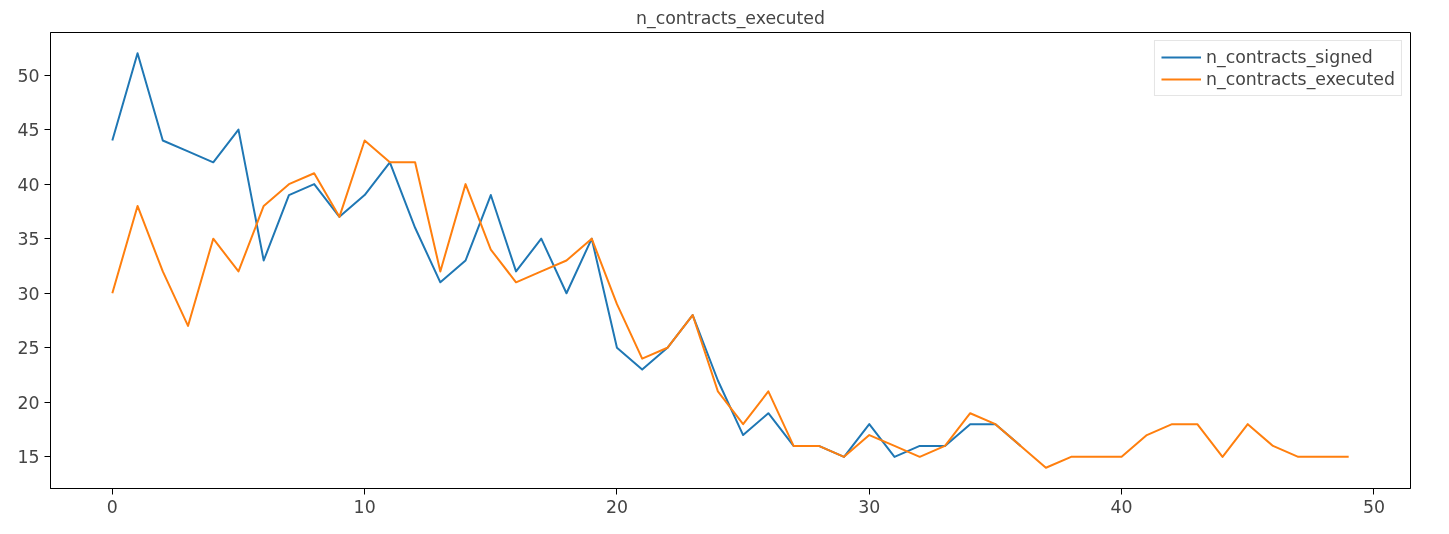  I want to click on x-tick-label: 50, so click(1373, 506).